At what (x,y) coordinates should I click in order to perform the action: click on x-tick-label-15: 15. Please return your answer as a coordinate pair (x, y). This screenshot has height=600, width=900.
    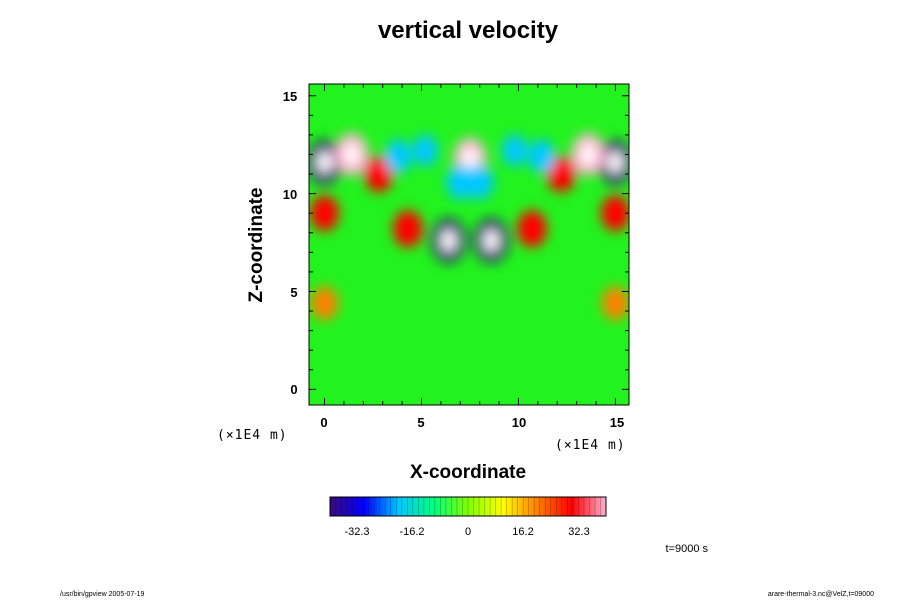
    Looking at the image, I should click on (617, 422).